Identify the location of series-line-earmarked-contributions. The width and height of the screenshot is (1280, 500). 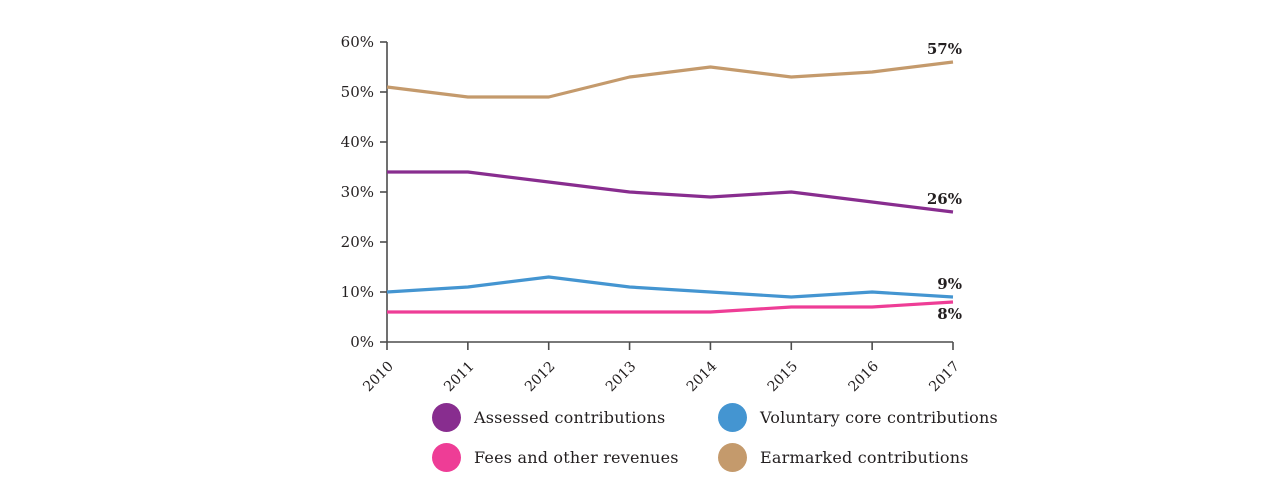
(670, 79).